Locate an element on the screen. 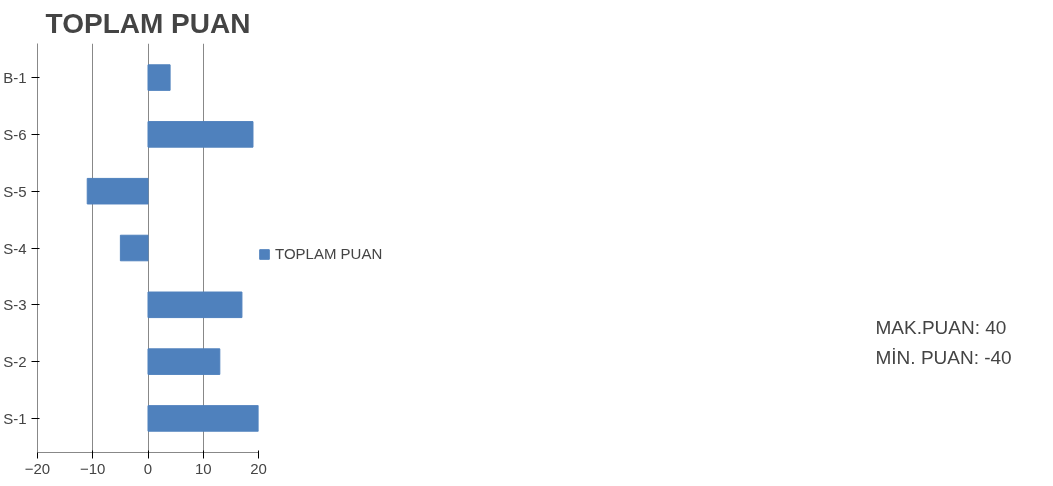 The width and height of the screenshot is (1053, 486). y-tick-label: S-2 is located at coordinates (15, 362).